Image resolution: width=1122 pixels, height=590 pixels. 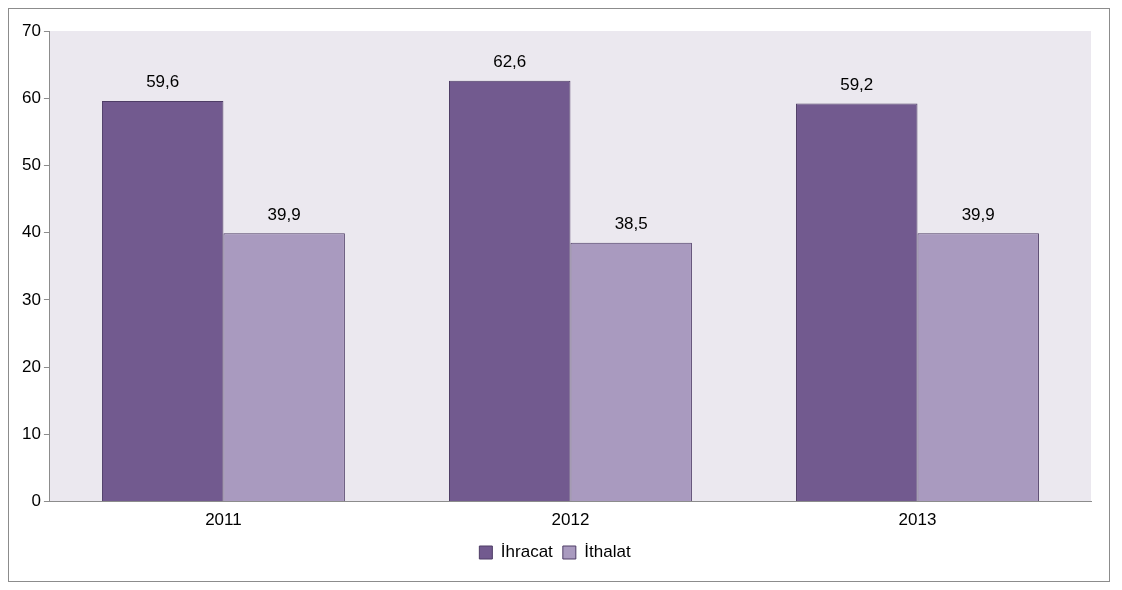 What do you see at coordinates (31, 165) in the screenshot?
I see `y-tick-label: 50` at bounding box center [31, 165].